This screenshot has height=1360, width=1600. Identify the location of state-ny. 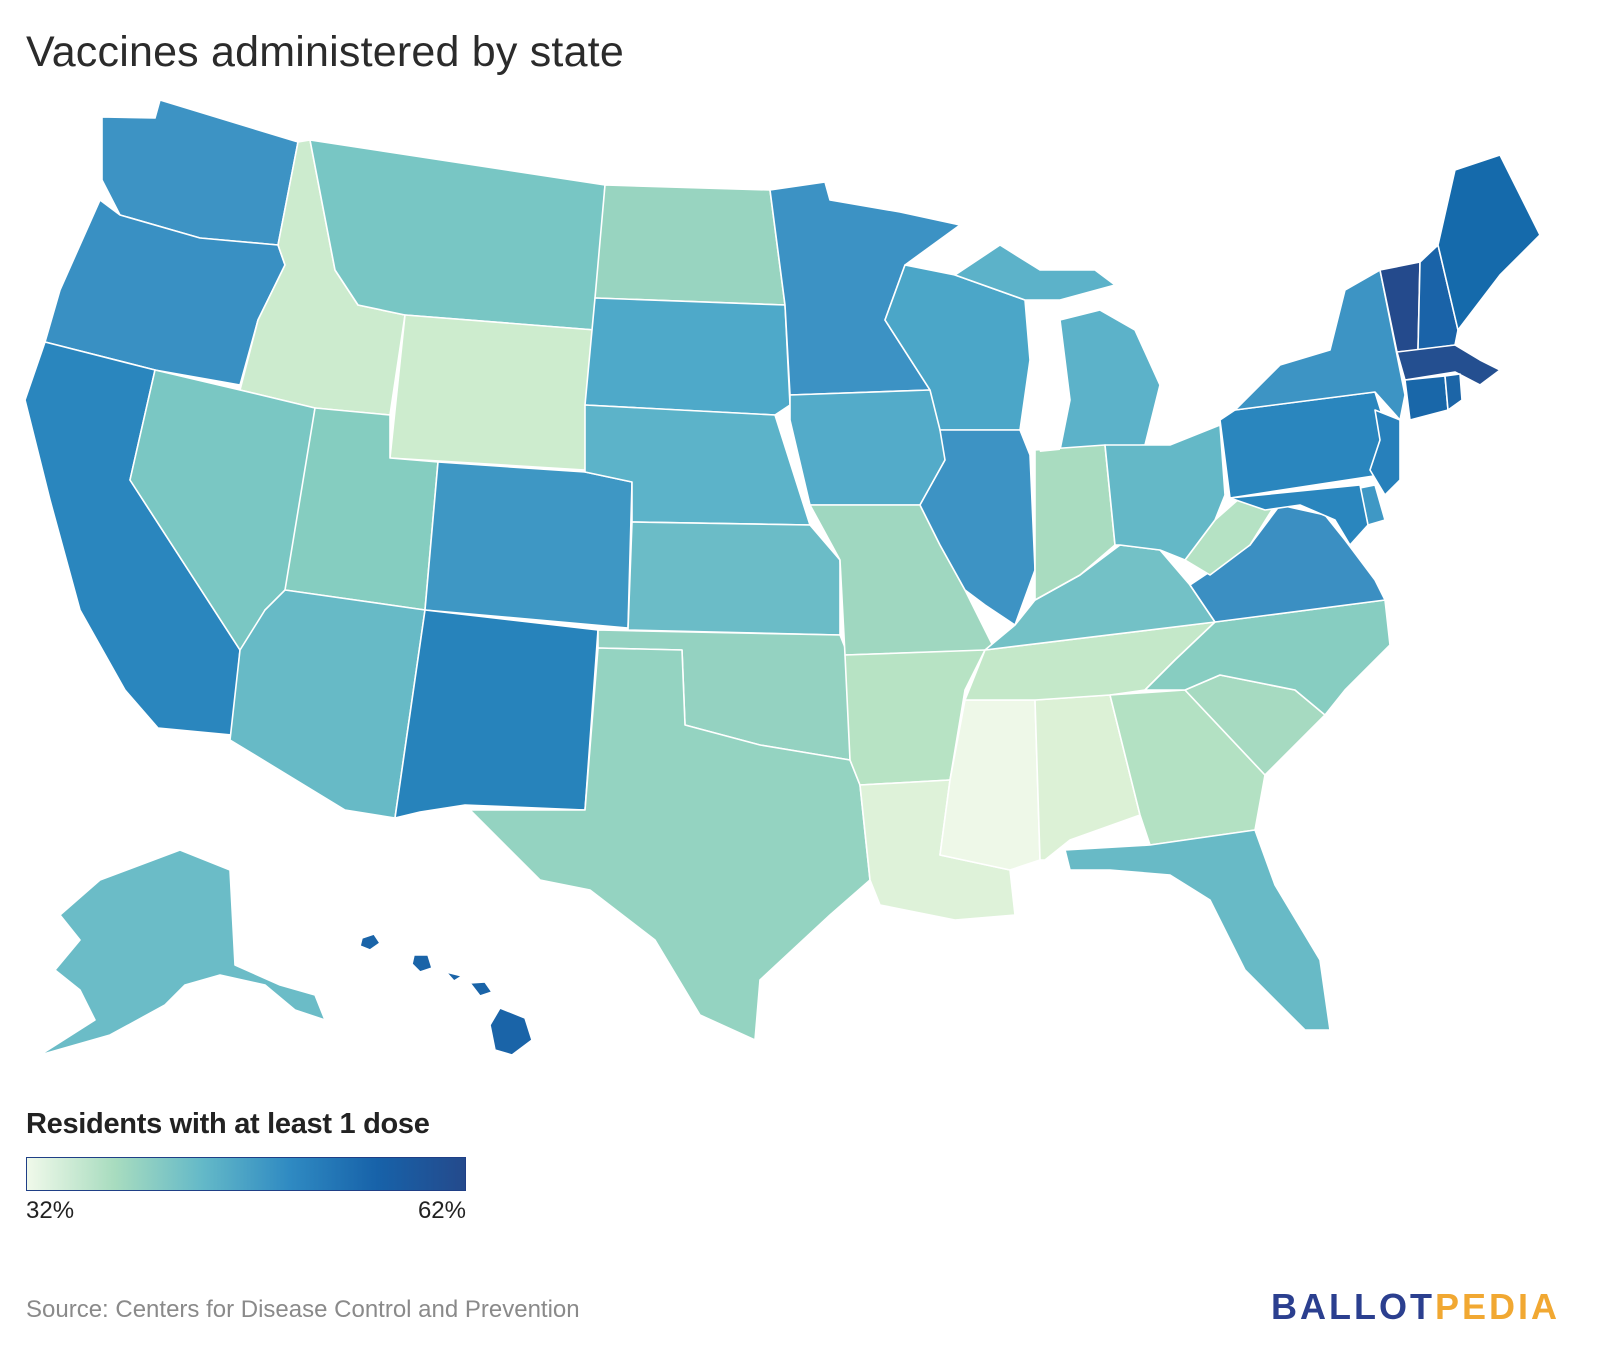
(1320, 345).